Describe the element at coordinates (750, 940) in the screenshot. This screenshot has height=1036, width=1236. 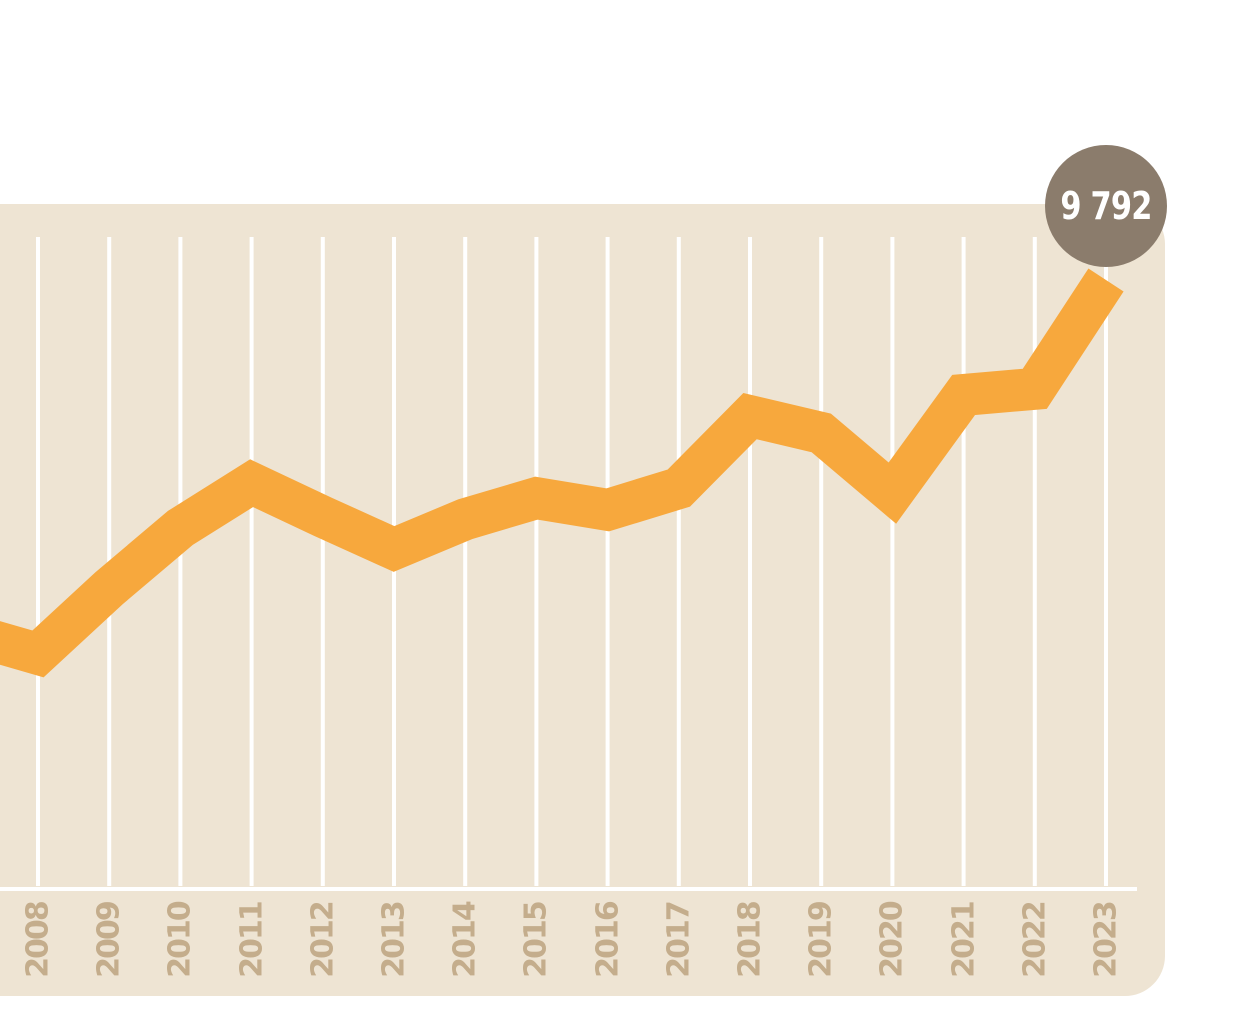
I see `x-tick-label: 2018` at that location.